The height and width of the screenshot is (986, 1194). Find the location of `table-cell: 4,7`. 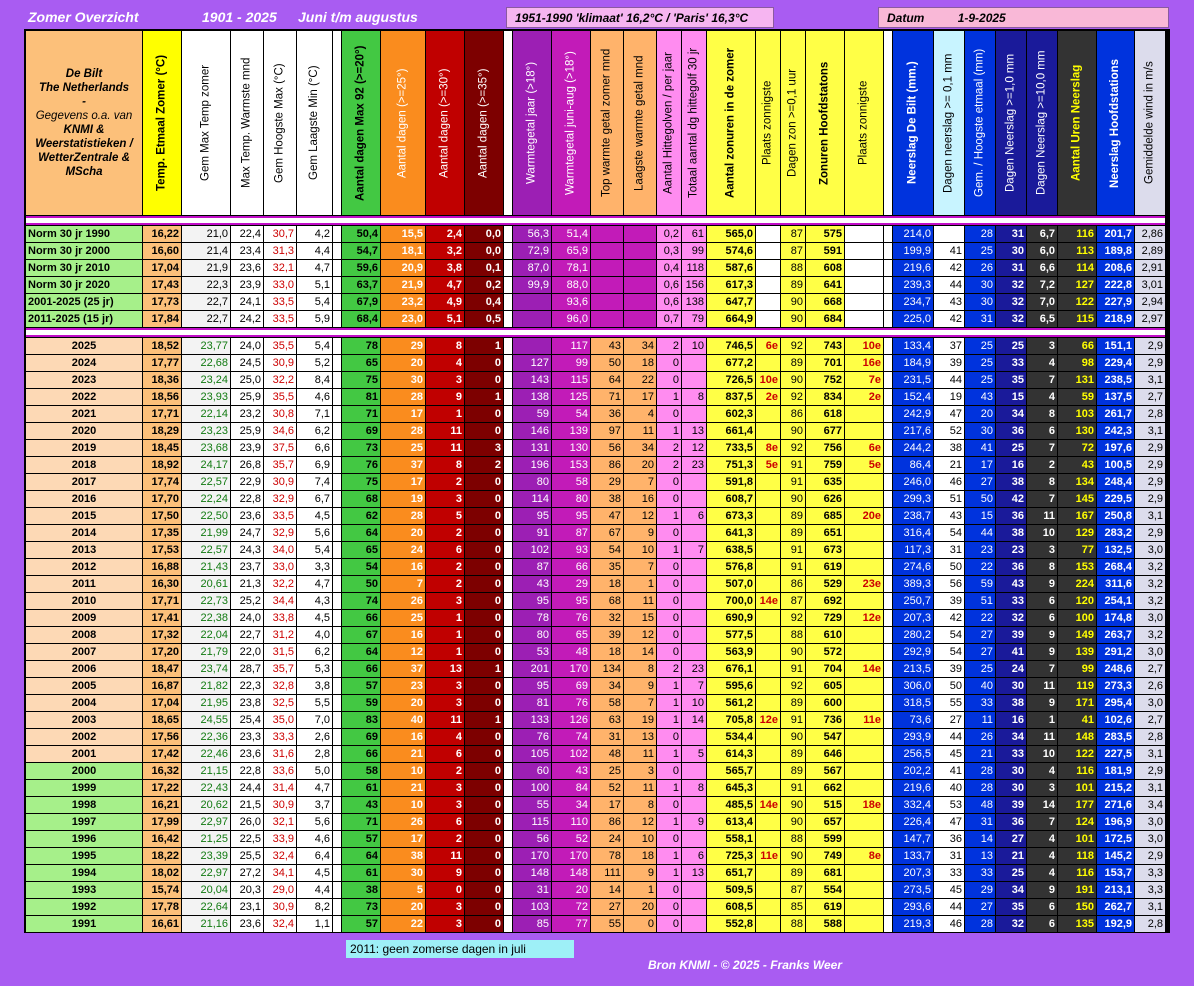

table-cell: 4,7 is located at coordinates (314, 788).